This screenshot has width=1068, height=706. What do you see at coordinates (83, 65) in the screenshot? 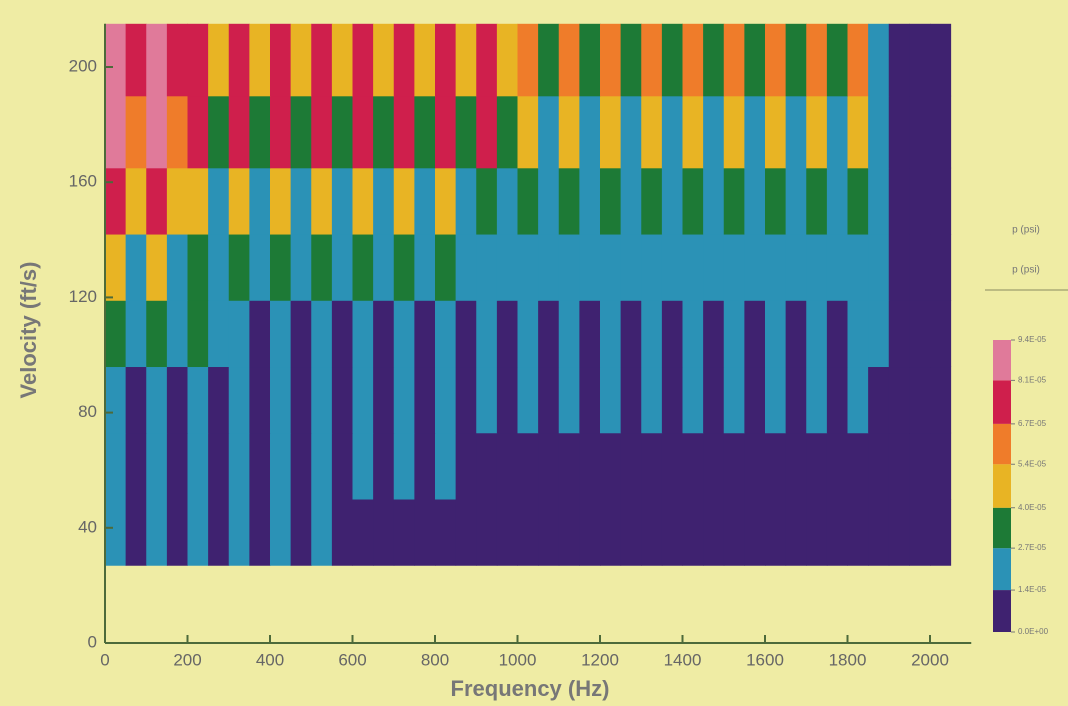
I see `y-tick-label: 200` at bounding box center [83, 65].